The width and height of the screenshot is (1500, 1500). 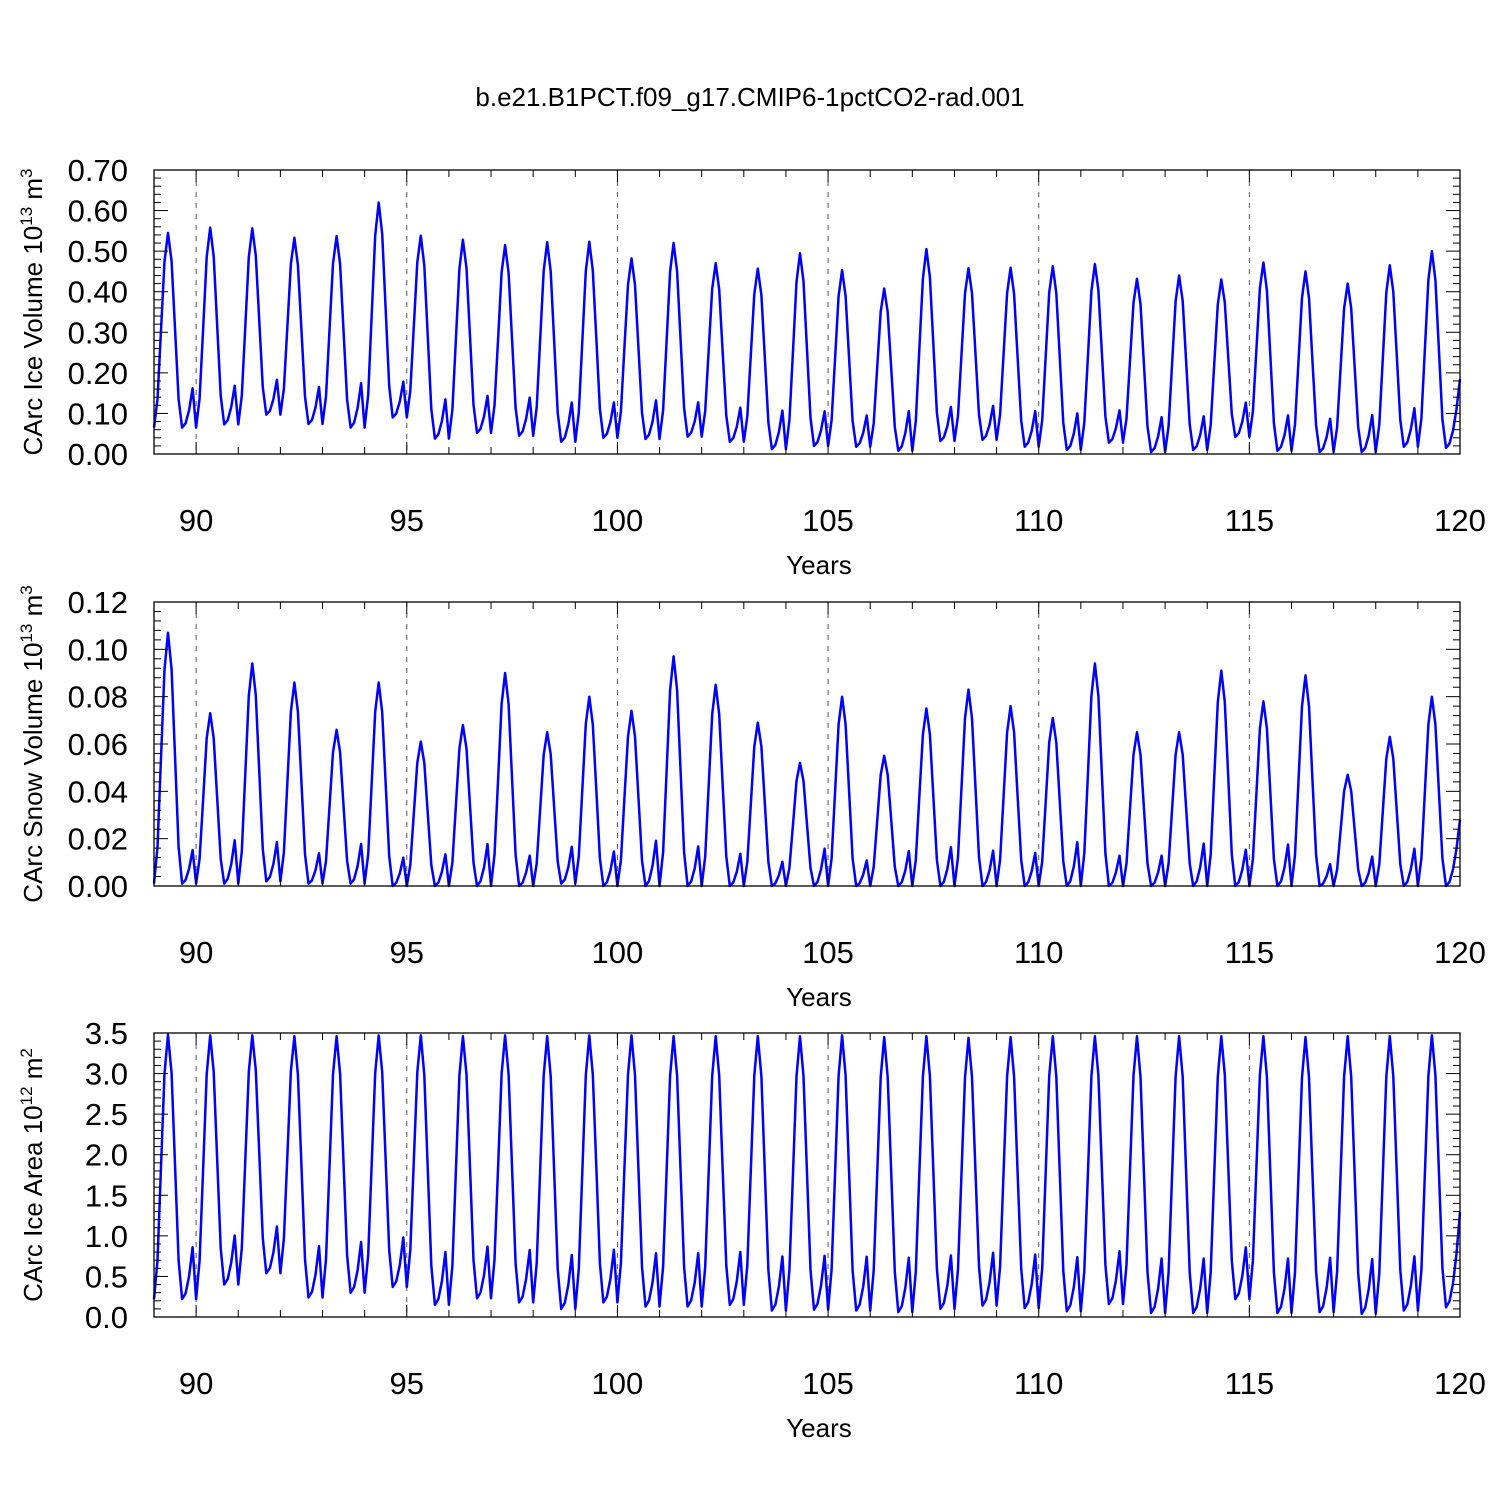 I want to click on y-axis-label: CArc Ice Area 1012 m2, so click(x=32, y=1175).